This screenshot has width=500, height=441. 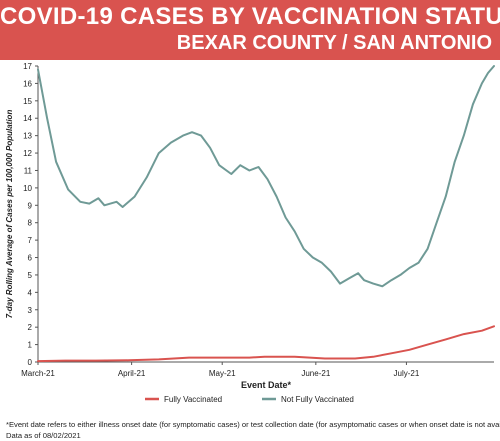 What do you see at coordinates (30, 310) in the screenshot?
I see `y-tick-label: 3` at bounding box center [30, 310].